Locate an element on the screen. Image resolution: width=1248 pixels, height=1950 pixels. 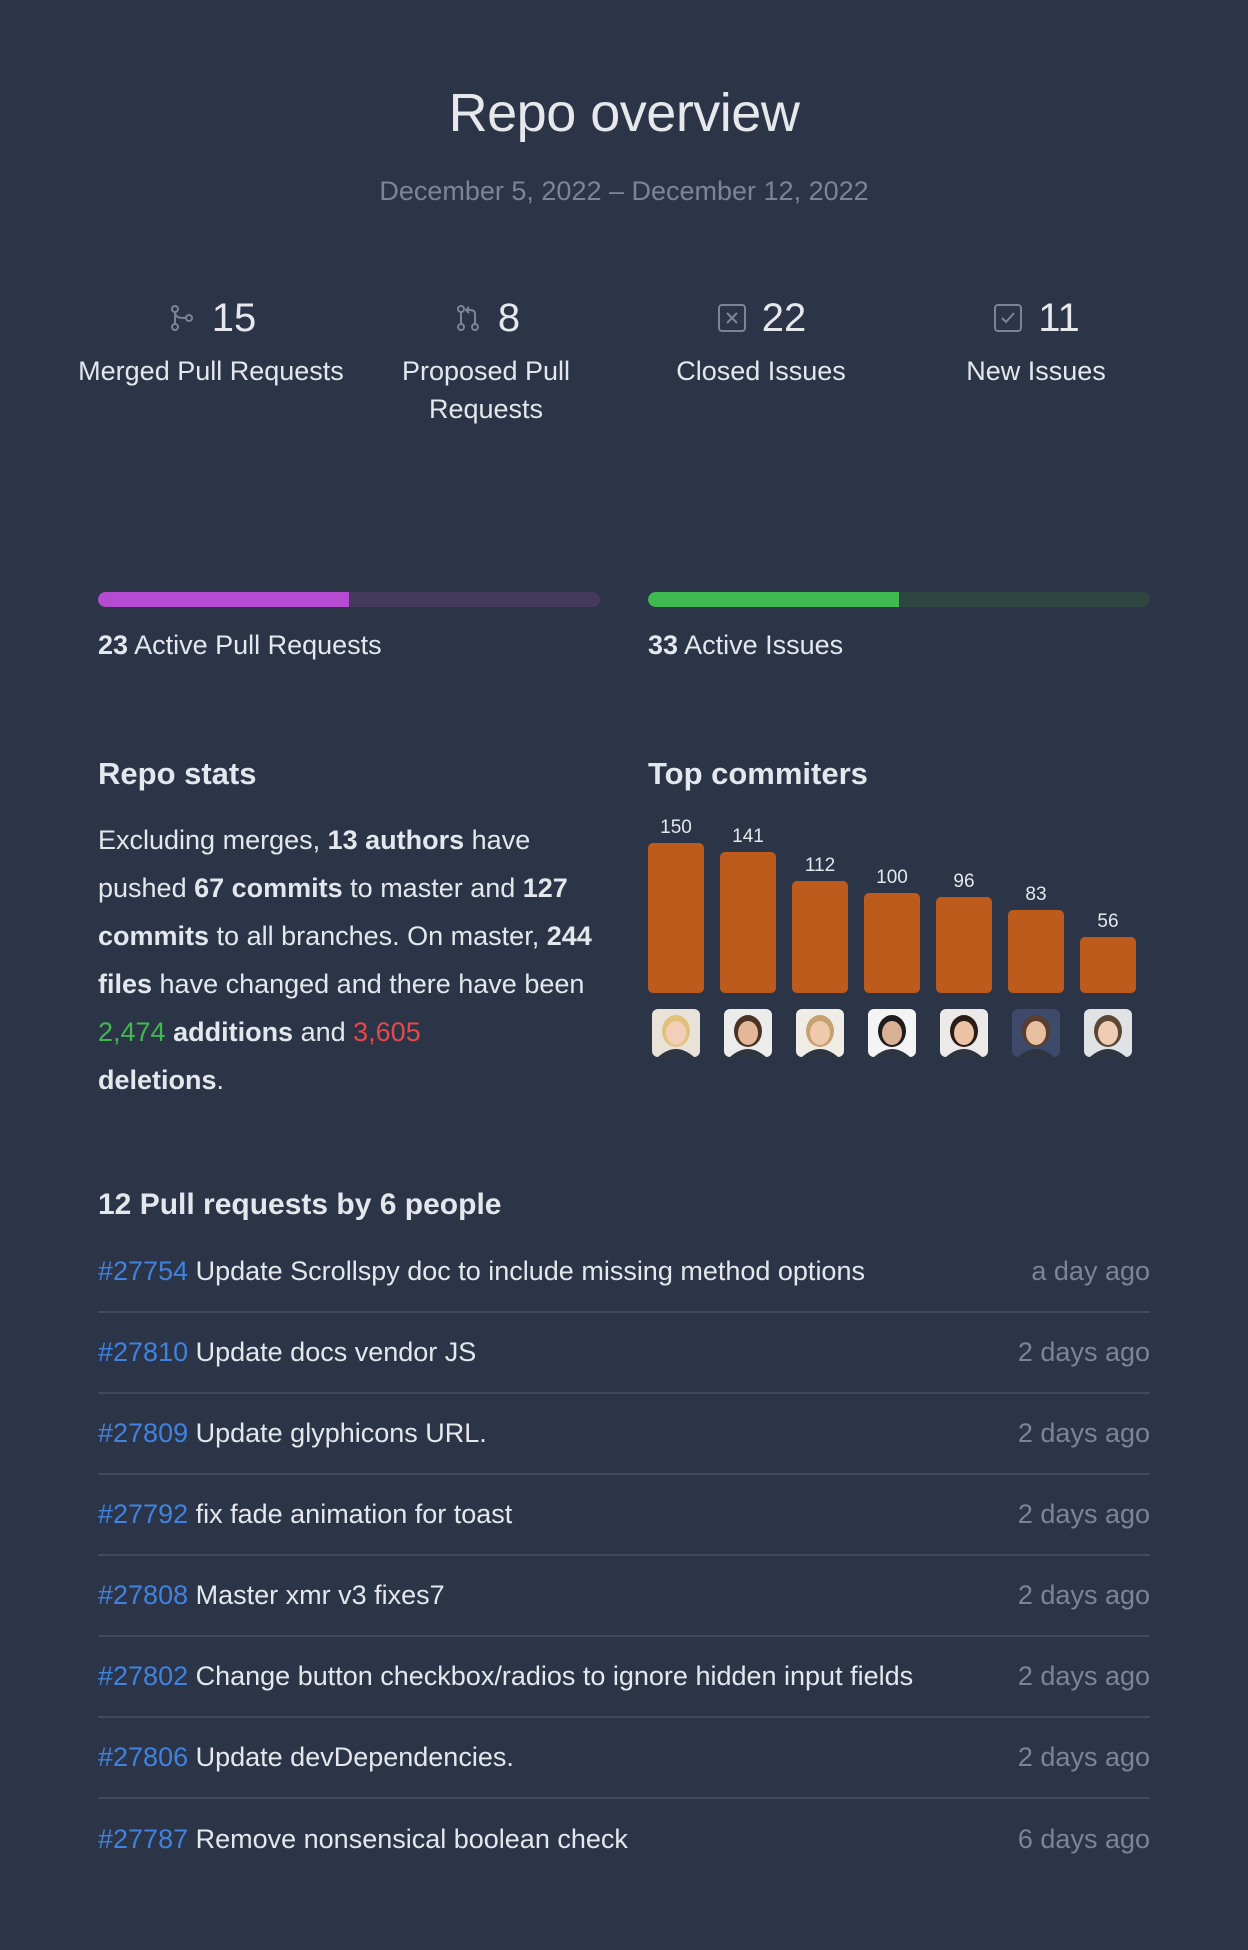
top-committers-chart: 150 141 112 100 96 83 56 is located at coordinates (892, 937).